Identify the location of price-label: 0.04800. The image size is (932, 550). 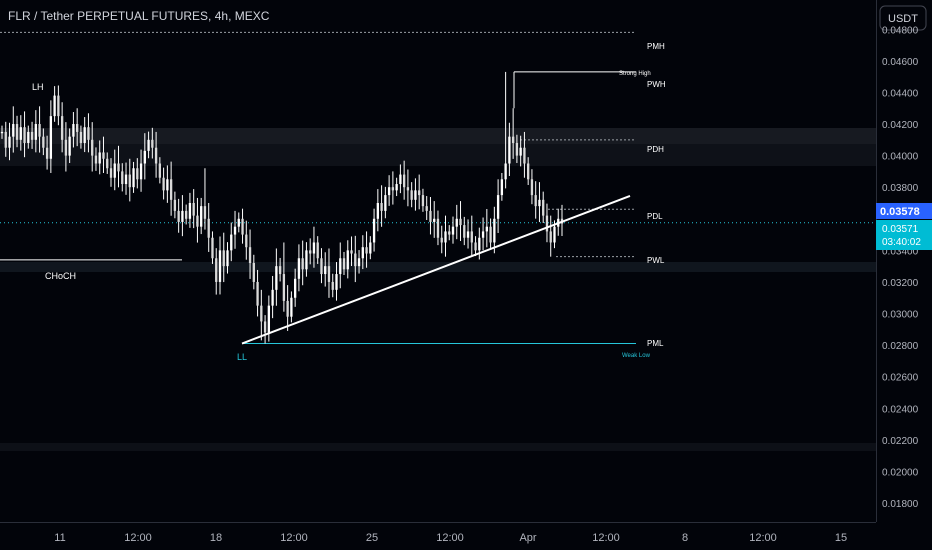
(900, 30).